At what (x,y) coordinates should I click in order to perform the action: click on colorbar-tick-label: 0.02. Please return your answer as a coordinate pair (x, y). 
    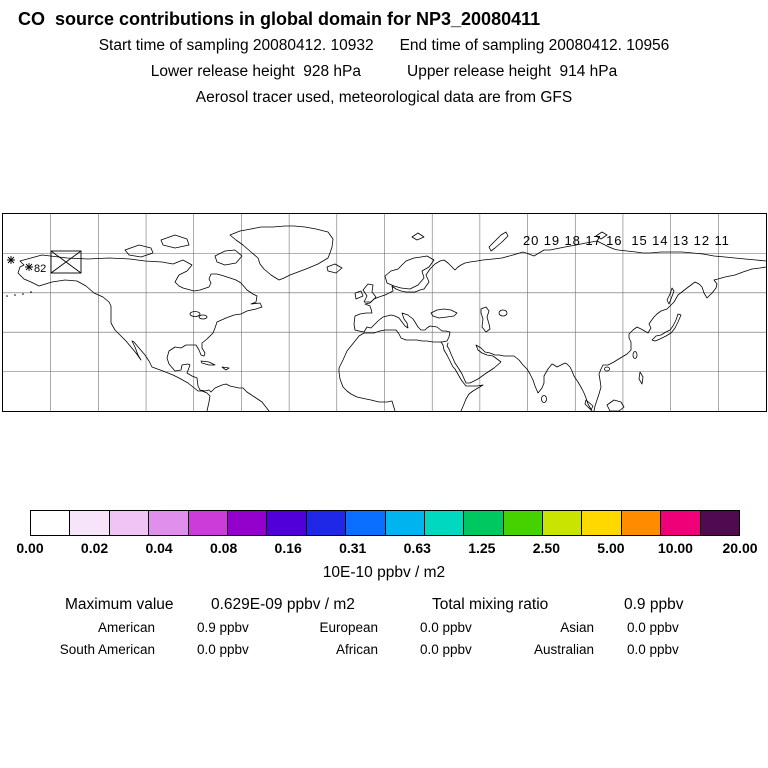
    Looking at the image, I should click on (94, 548).